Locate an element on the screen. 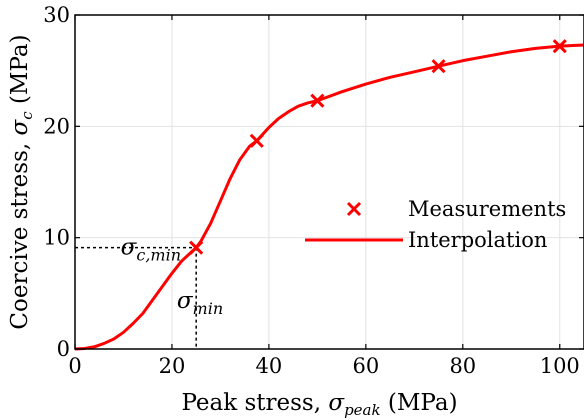 The height and width of the screenshot is (420, 584). y-axis-label-subscript: c is located at coordinates (27, 115).